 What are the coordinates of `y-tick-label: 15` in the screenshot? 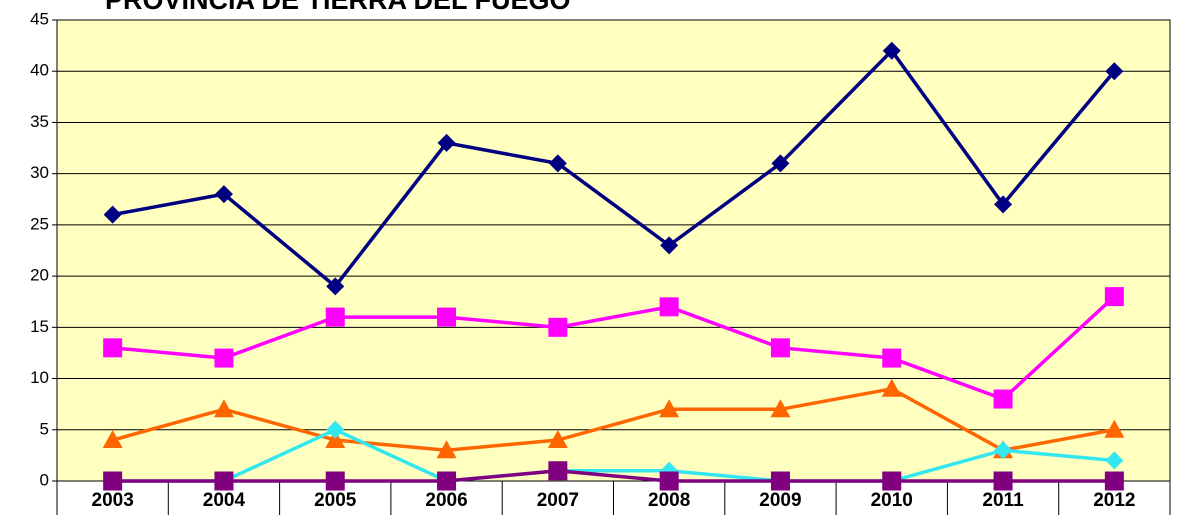 It's located at (39, 326).